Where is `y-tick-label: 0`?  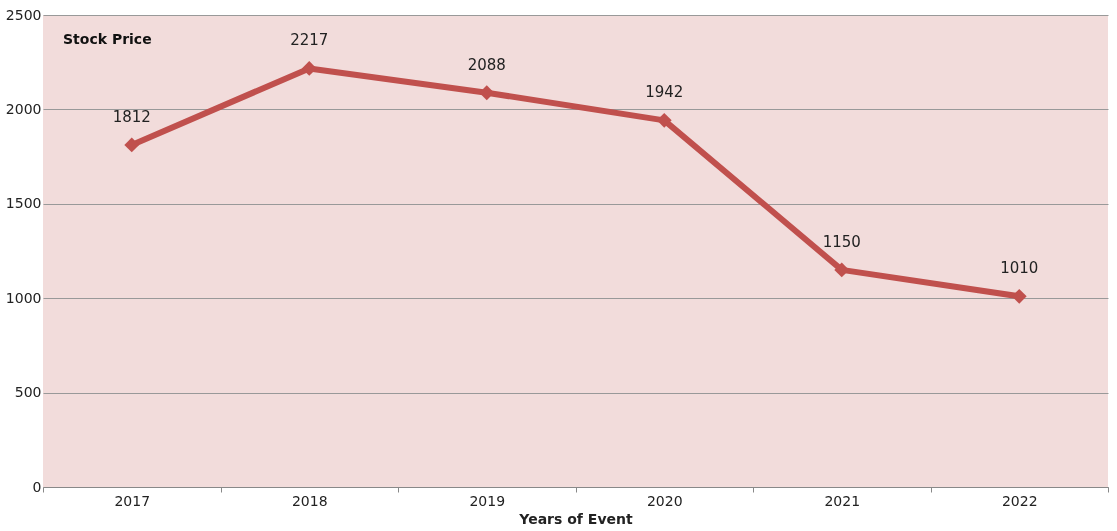
y-tick-label: 0 is located at coordinates (37, 486).